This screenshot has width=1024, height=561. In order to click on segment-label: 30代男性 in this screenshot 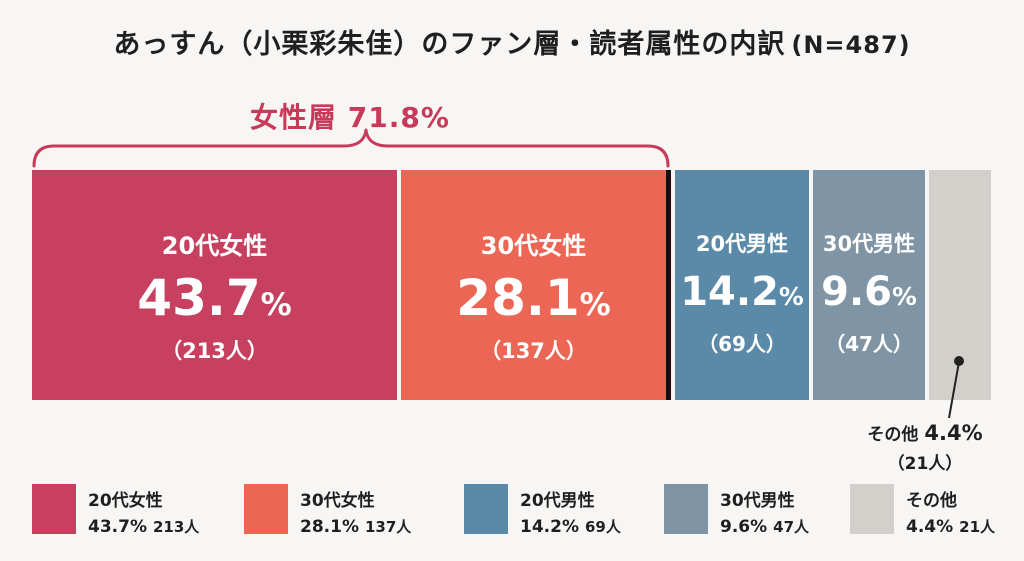, I will do `click(869, 244)`.